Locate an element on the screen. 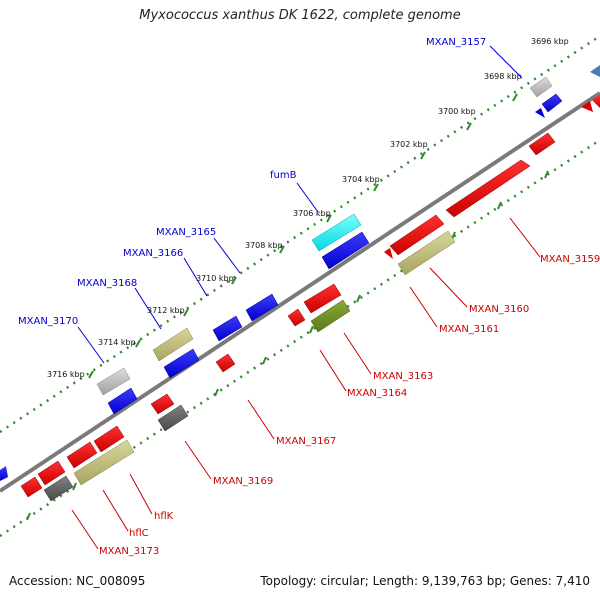 This screenshot has width=600, height=600. gene-label: MXAN_3159 is located at coordinates (570, 259).